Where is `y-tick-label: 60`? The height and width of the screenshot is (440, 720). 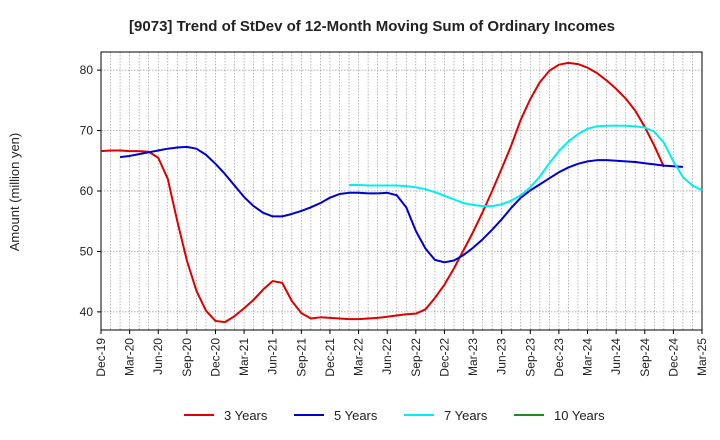 y-tick-label: 60 is located at coordinates (87, 191).